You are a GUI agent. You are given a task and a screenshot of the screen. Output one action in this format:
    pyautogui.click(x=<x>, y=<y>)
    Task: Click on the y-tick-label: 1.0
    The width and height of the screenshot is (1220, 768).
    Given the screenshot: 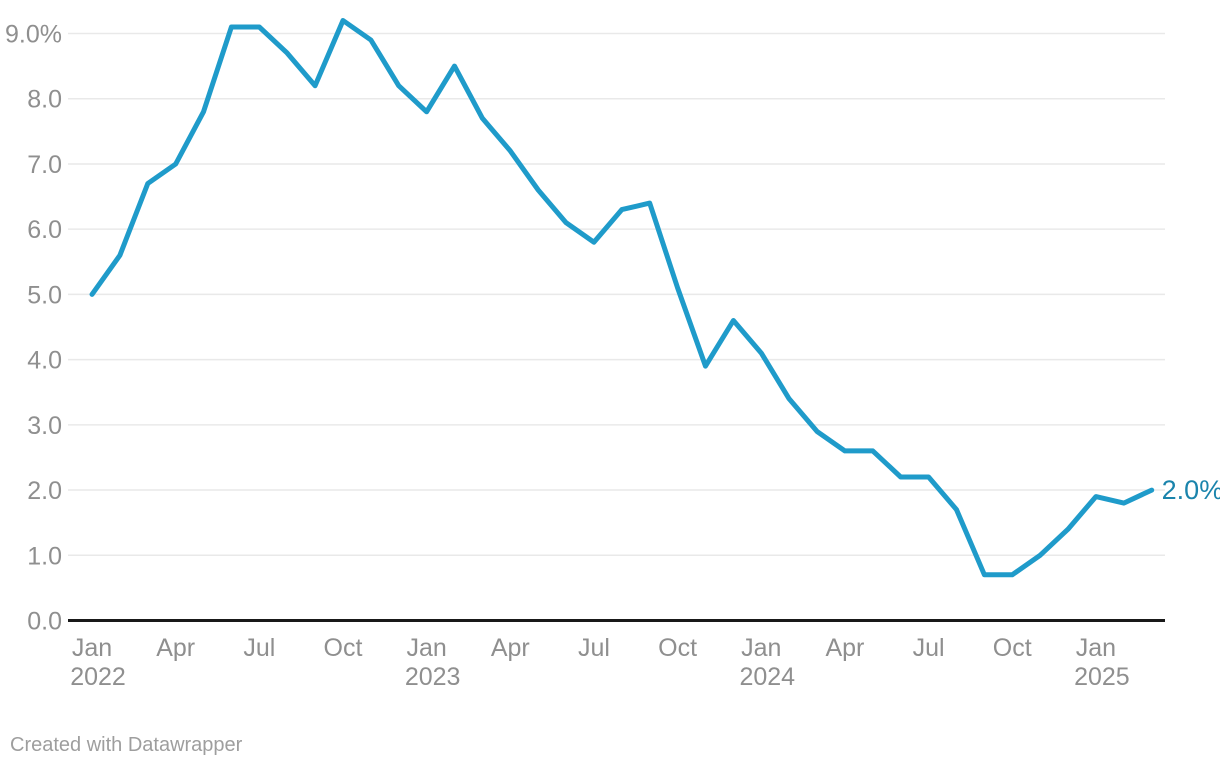 What is the action you would take?
    pyautogui.click(x=44, y=556)
    